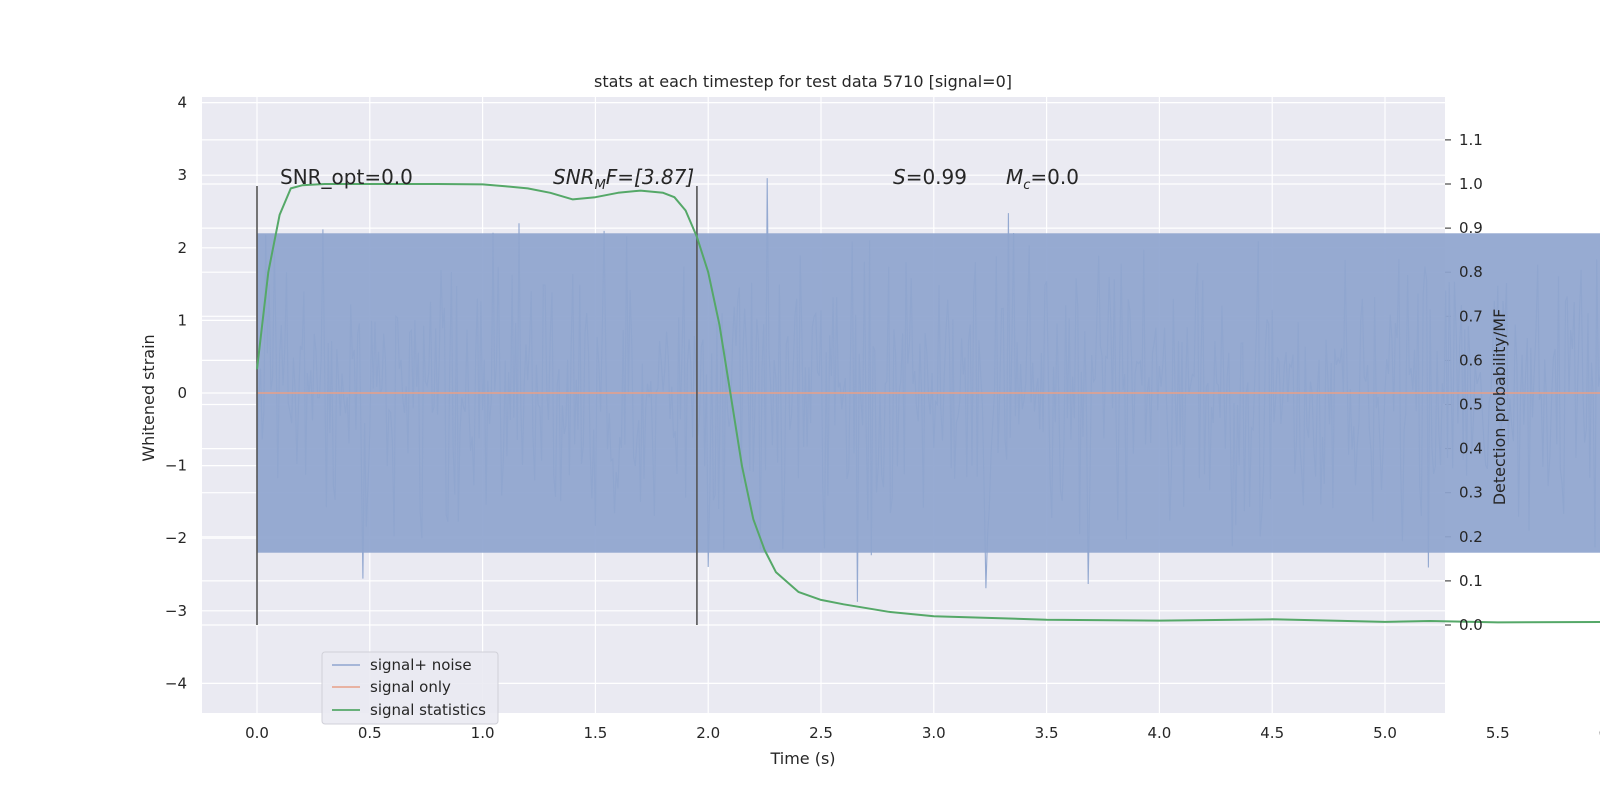 Image resolution: width=1600 pixels, height=800 pixels. I want to click on left-y-axis-label: Whitened strain, so click(148, 397).